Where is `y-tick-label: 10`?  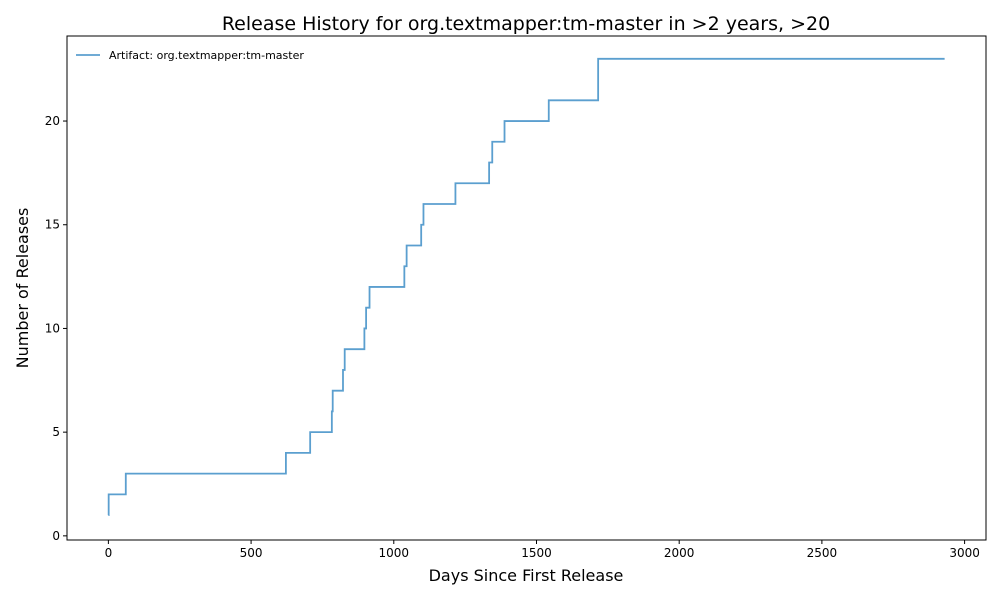
y-tick-label: 10 is located at coordinates (52, 328).